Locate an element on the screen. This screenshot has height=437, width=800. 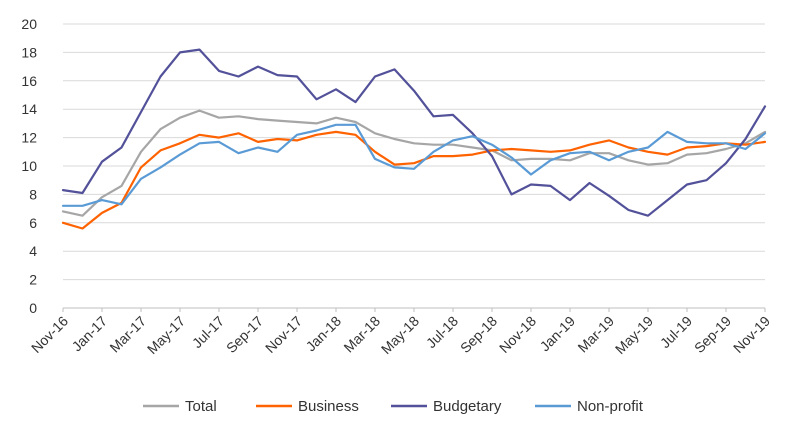
legend-label-non-profit: Non-profit is located at coordinates (610, 406).